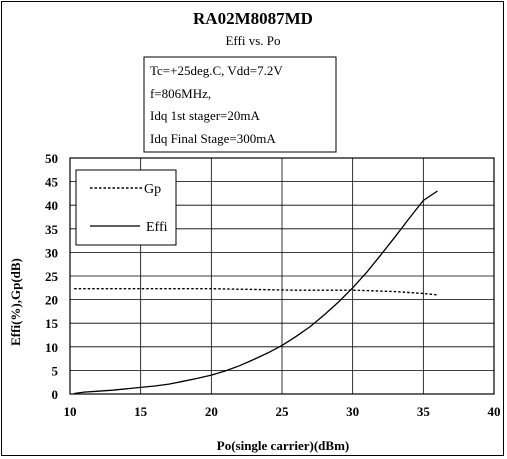 This screenshot has height=459, width=507. I want to click on legend: Gp Effi, so click(126, 207).